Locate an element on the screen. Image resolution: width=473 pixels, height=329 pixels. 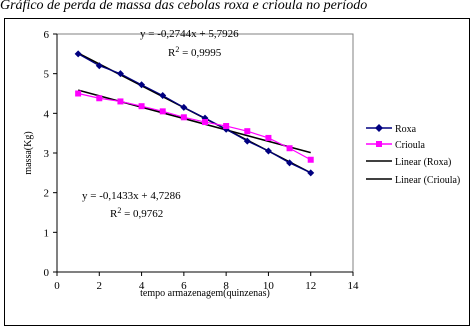
x-tick-label: 12 is located at coordinates (310, 286).